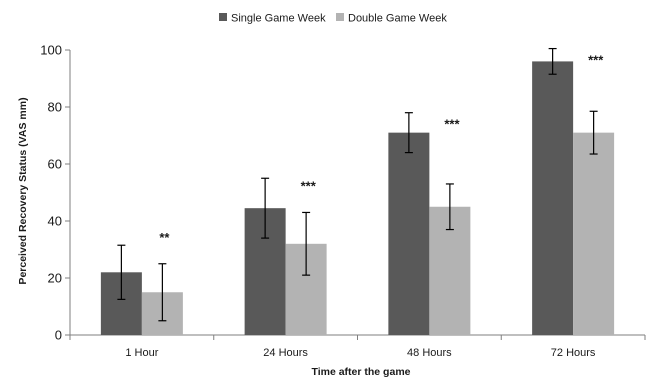 The image size is (646, 382). What do you see at coordinates (573, 353) in the screenshot?
I see `x-tick-label: 72 Hours` at bounding box center [573, 353].